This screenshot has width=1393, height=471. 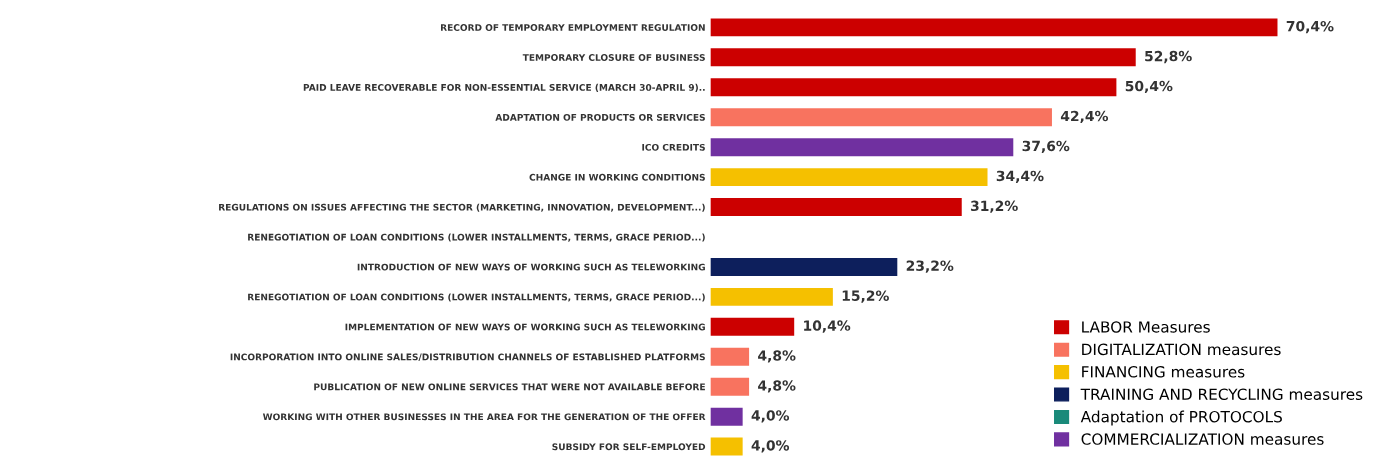 What do you see at coordinates (617, 177) in the screenshot?
I see `y-tick-label: CHANGE IN WORKING CONDITIONS` at bounding box center [617, 177].